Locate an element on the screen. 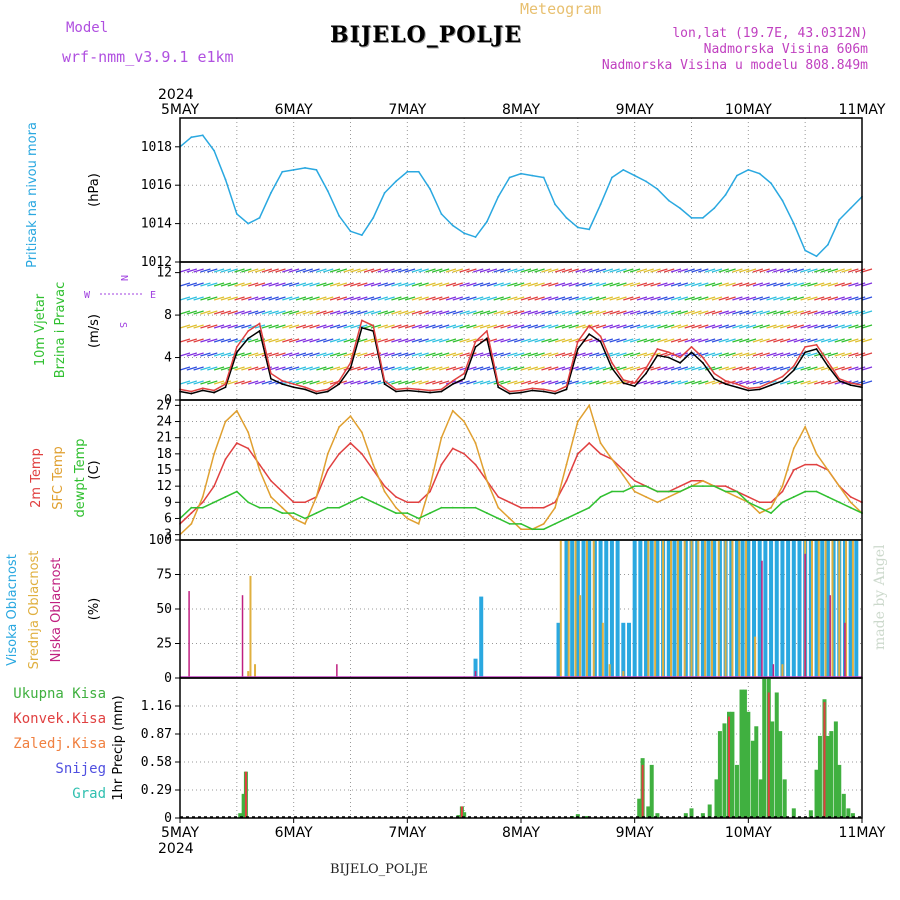 This screenshot has height=900, width=900. cloud-ytick-label: 0 is located at coordinates (168, 678).